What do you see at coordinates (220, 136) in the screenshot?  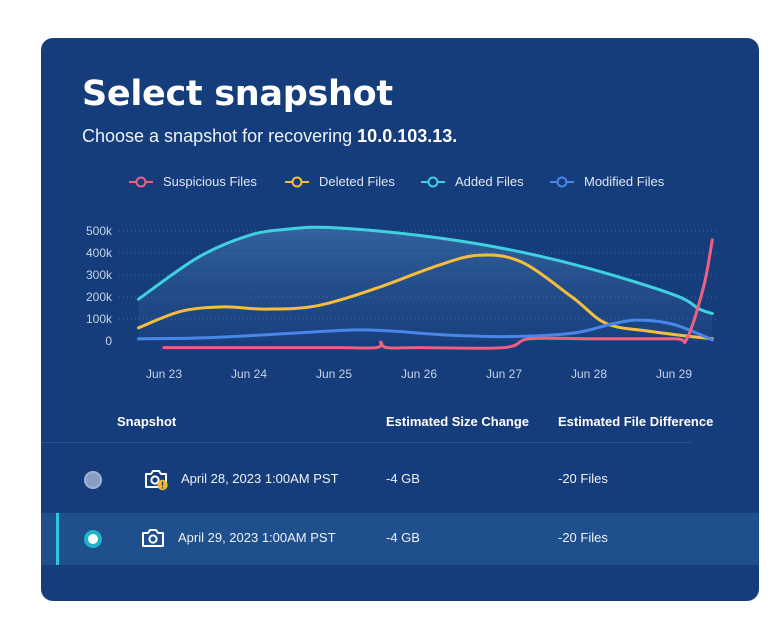 I see `subtitle-prefix: Choose a snapshot for recovering` at bounding box center [220, 136].